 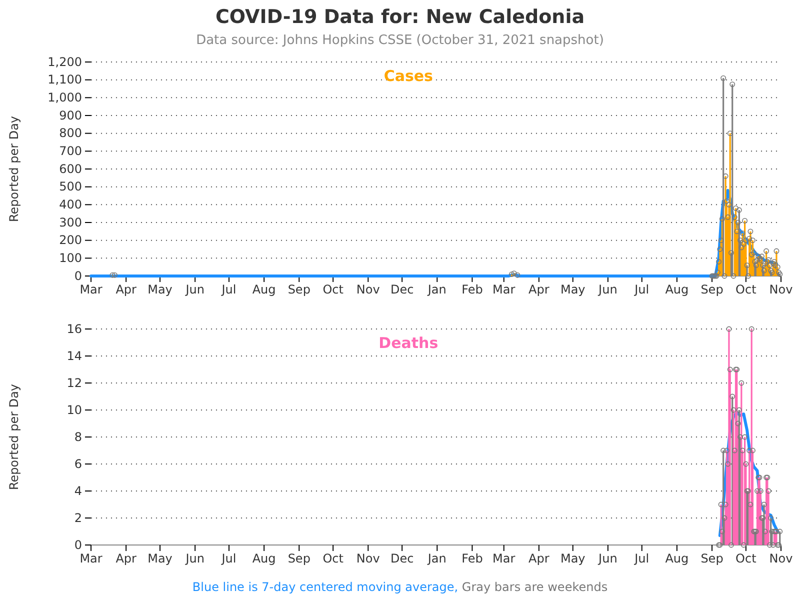 I want to click on y-tick-label: 4, so click(x=78, y=491).